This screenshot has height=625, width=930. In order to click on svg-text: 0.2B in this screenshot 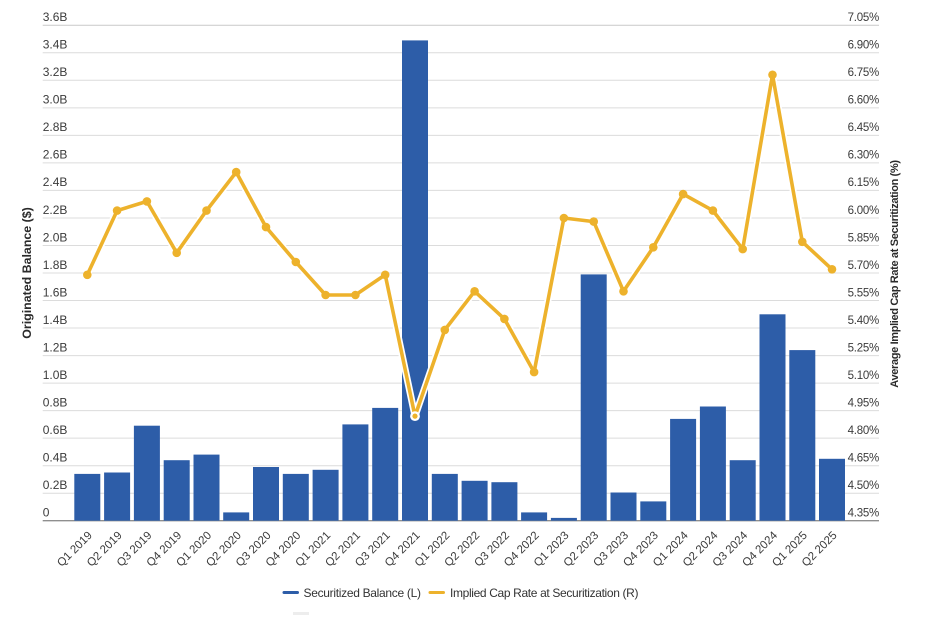, I will do `click(55, 485)`.